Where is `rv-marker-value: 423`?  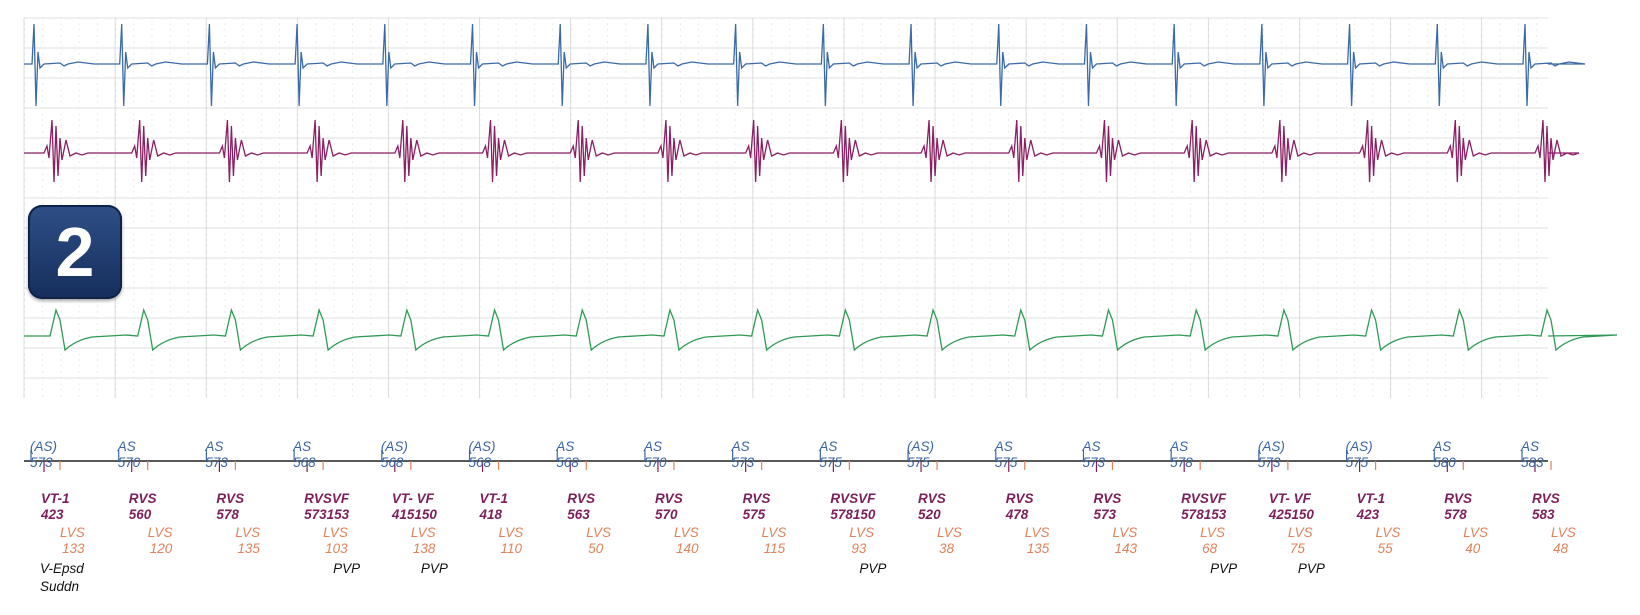
rv-marker-value: 423 is located at coordinates (1368, 514).